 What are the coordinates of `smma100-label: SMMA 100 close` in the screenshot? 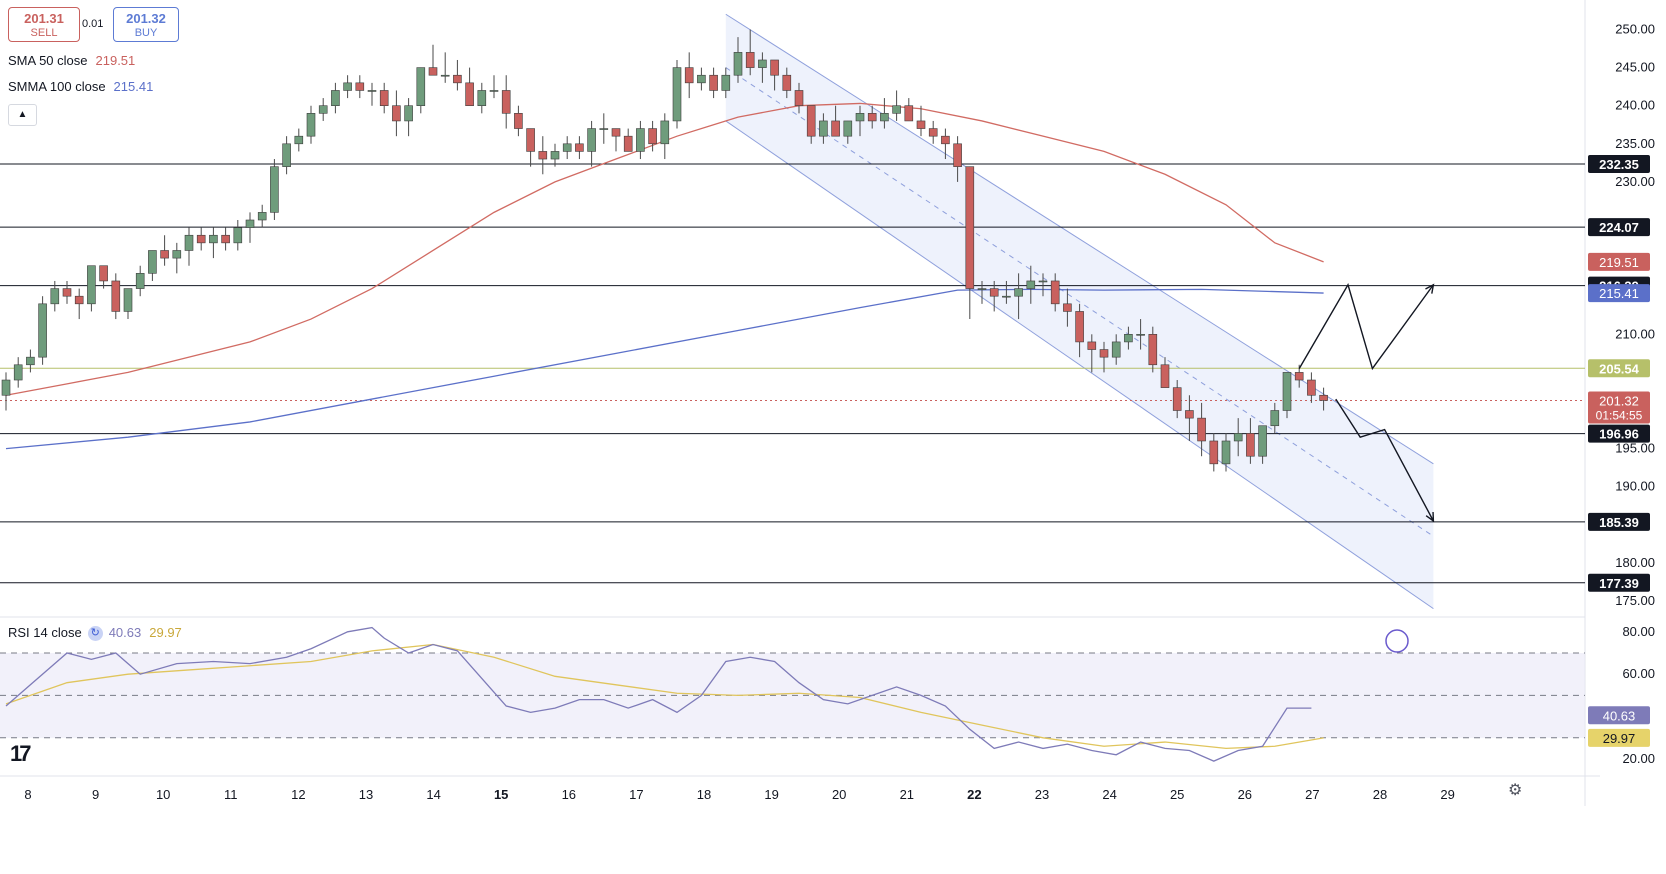 It's located at (57, 86).